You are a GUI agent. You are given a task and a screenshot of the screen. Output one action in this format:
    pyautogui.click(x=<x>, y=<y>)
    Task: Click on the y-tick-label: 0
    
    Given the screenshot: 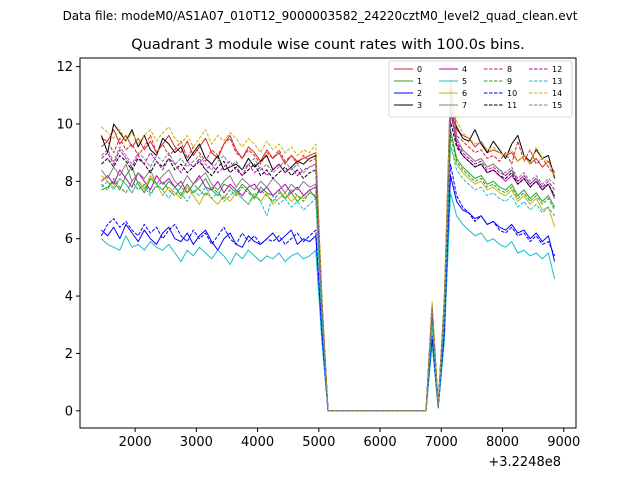 What is the action you would take?
    pyautogui.click(x=69, y=411)
    